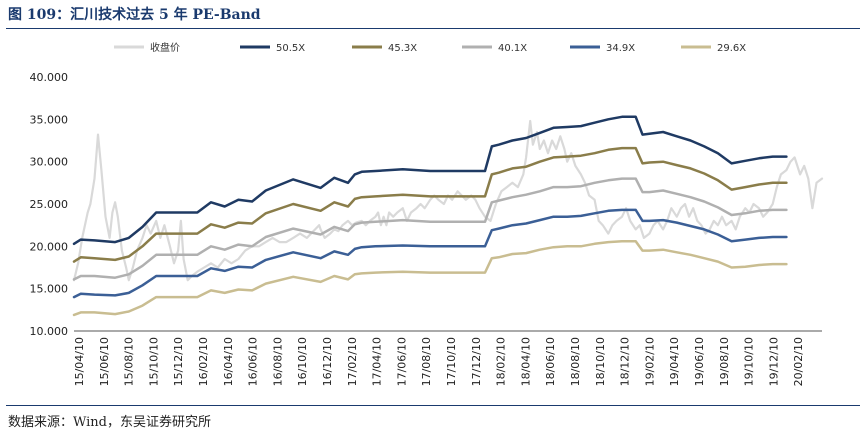 The image size is (866, 444). What do you see at coordinates (253, 361) in the screenshot?
I see `x-tick-label: 16/06/10` at bounding box center [253, 361].